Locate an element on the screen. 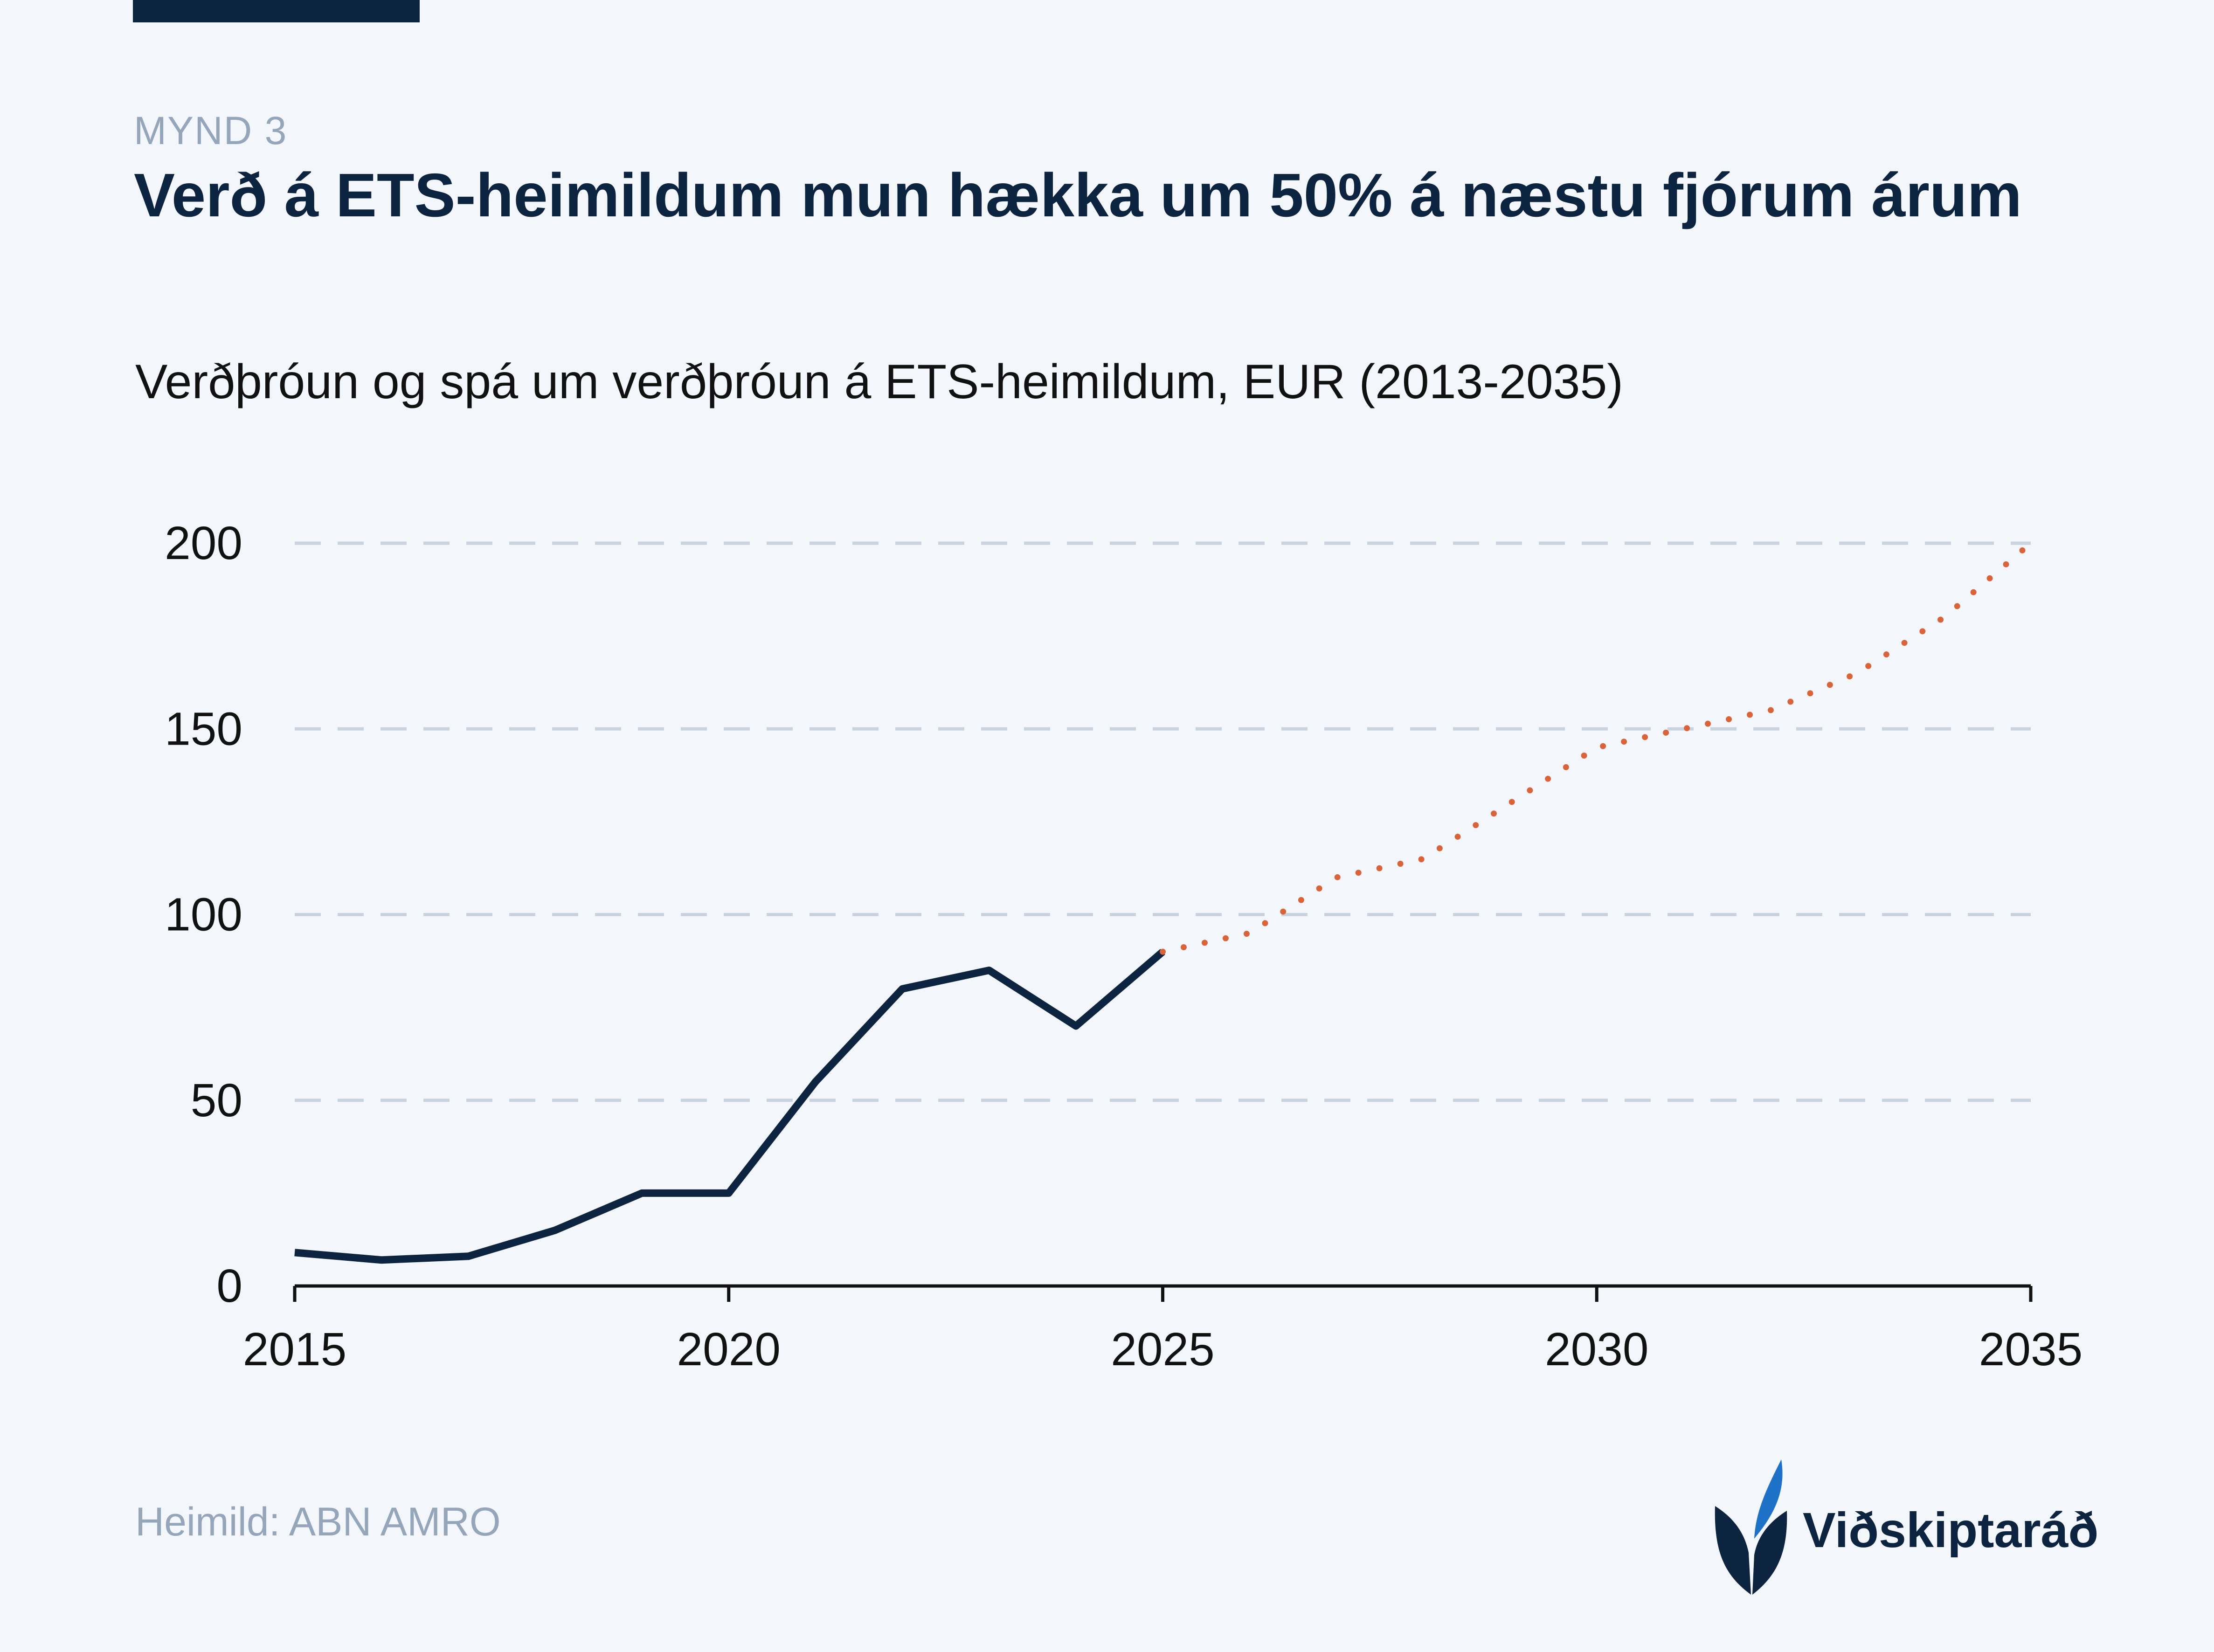  forecast-series-line is located at coordinates (1597, 747).